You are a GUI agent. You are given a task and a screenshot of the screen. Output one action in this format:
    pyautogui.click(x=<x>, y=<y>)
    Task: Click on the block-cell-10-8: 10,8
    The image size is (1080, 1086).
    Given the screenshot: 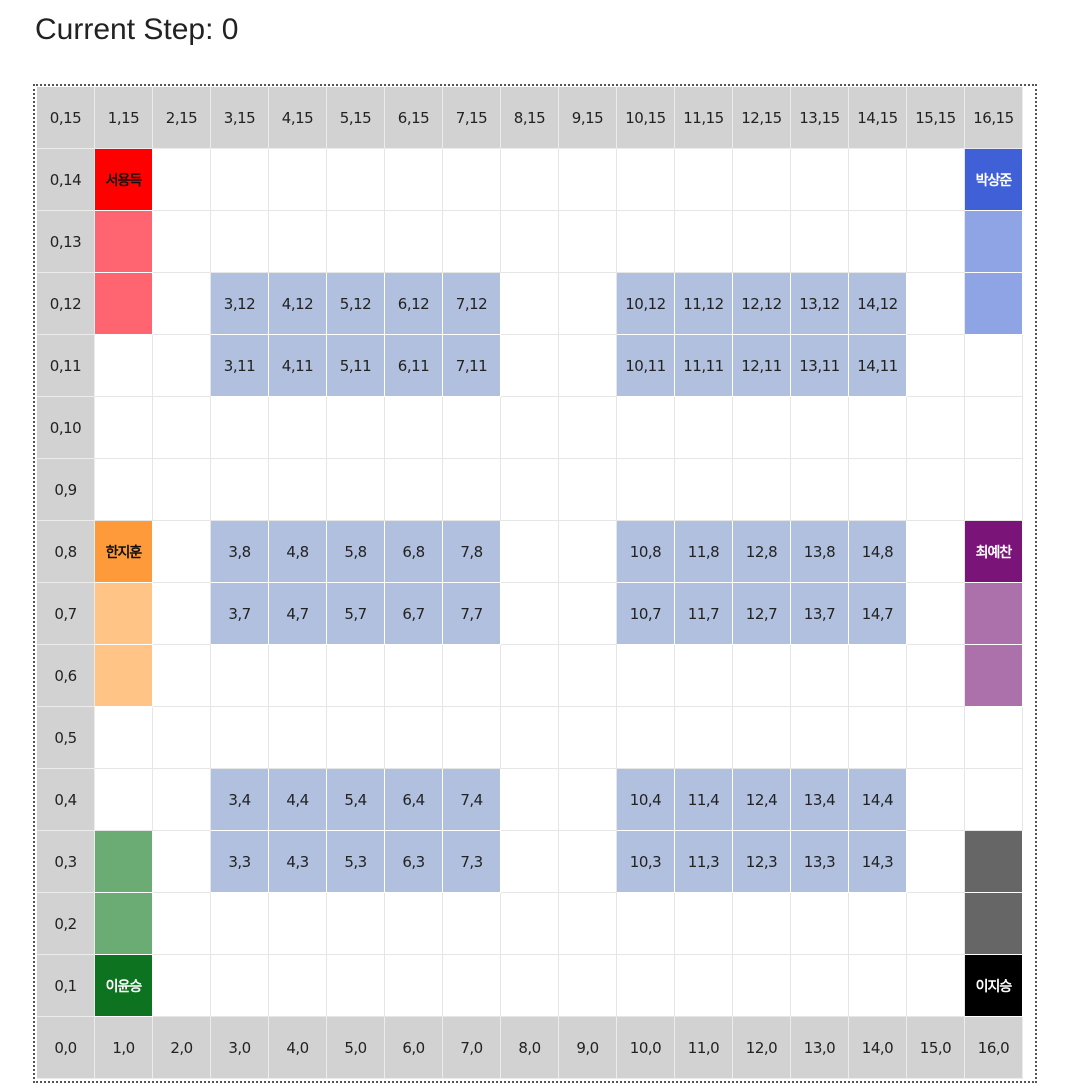 What is the action you would take?
    pyautogui.click(x=646, y=552)
    